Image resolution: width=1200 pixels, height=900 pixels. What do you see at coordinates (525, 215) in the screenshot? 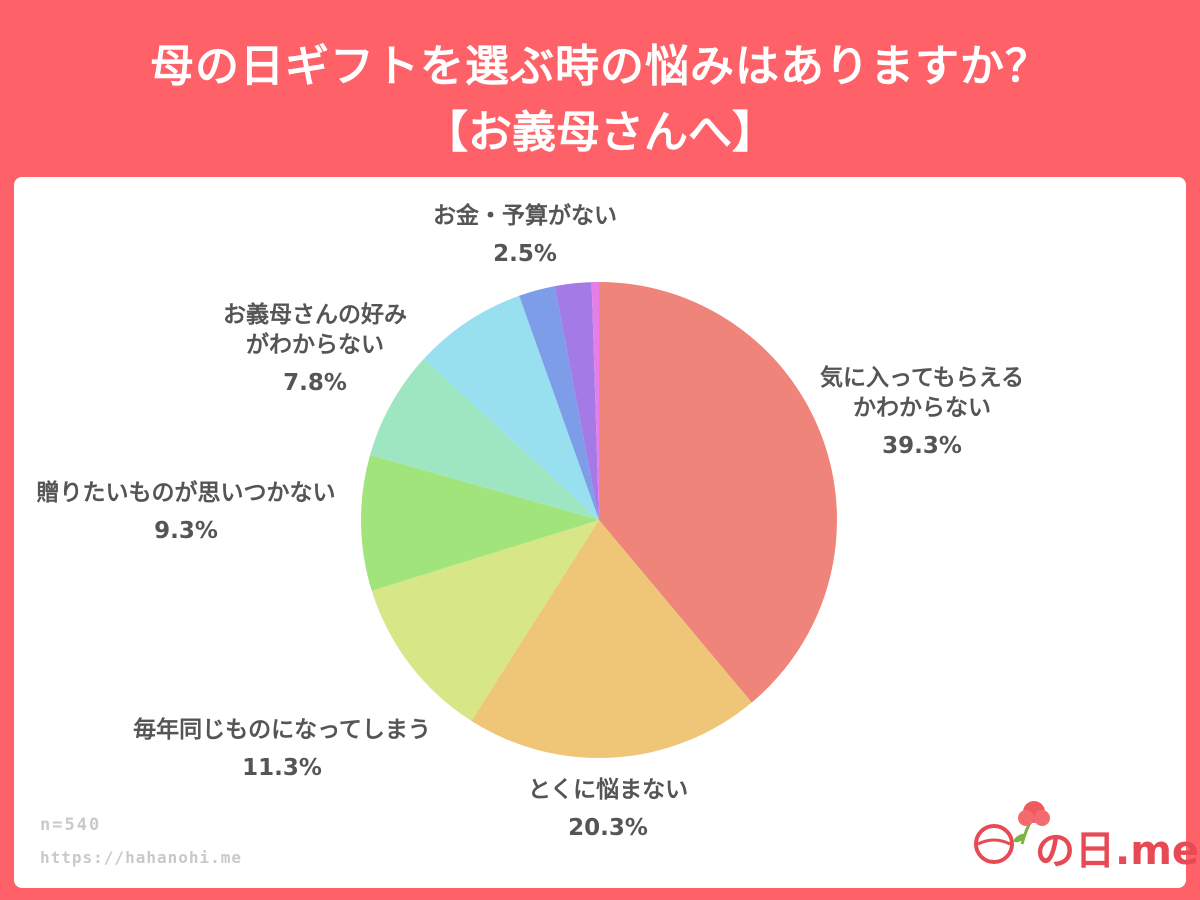
I see `slice-category-label: お金・予算がない` at bounding box center [525, 215].